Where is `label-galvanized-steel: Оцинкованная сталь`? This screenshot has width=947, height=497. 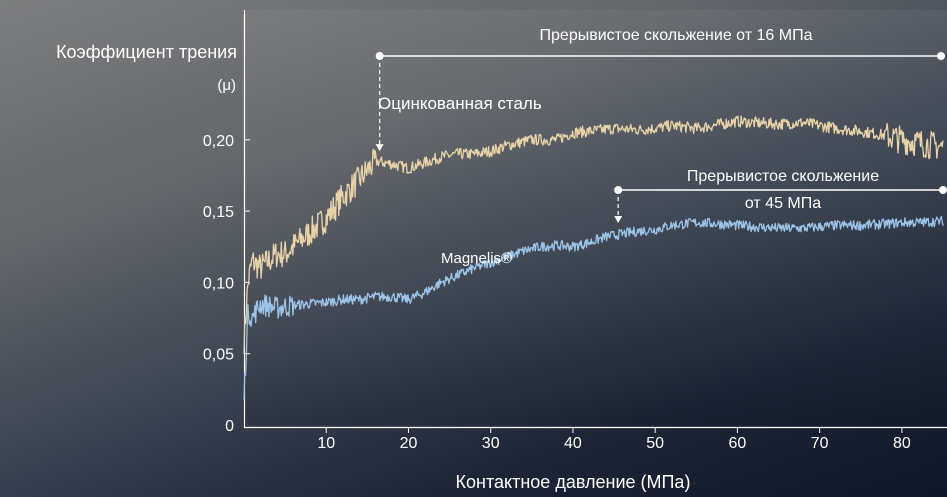
label-galvanized-steel: Оцинкованная сталь is located at coordinates (460, 103).